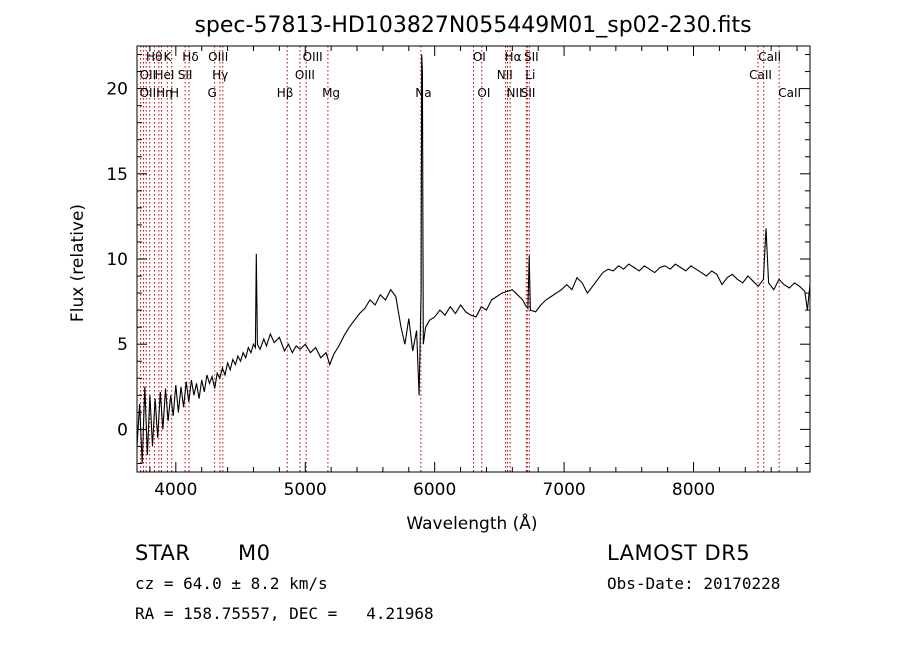 This screenshot has height=649, width=900. What do you see at coordinates (220, 75) in the screenshot?
I see `line-label-12: Hγ` at bounding box center [220, 75].